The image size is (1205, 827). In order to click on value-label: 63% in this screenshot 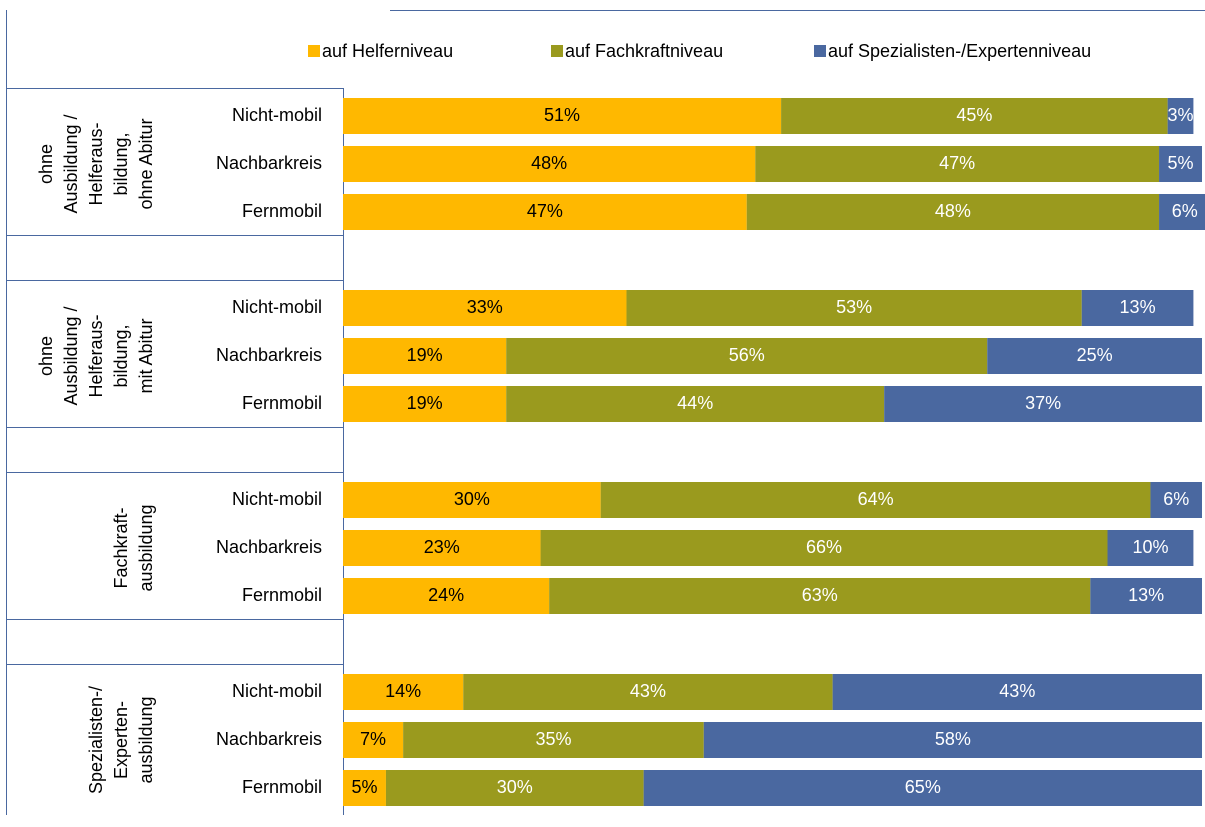, I will do `click(820, 595)`.